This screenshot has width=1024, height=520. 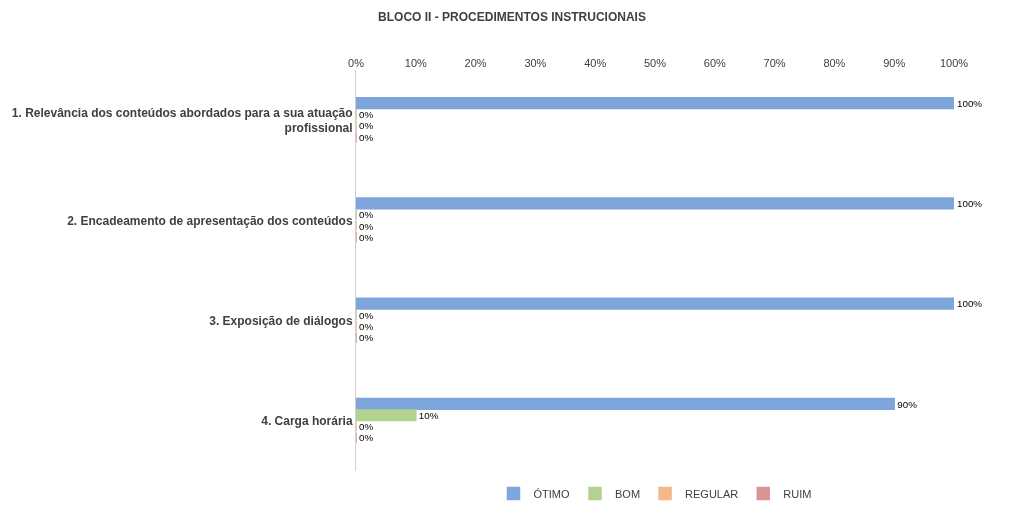 I want to click on legend-label: BOM, so click(x=627, y=493).